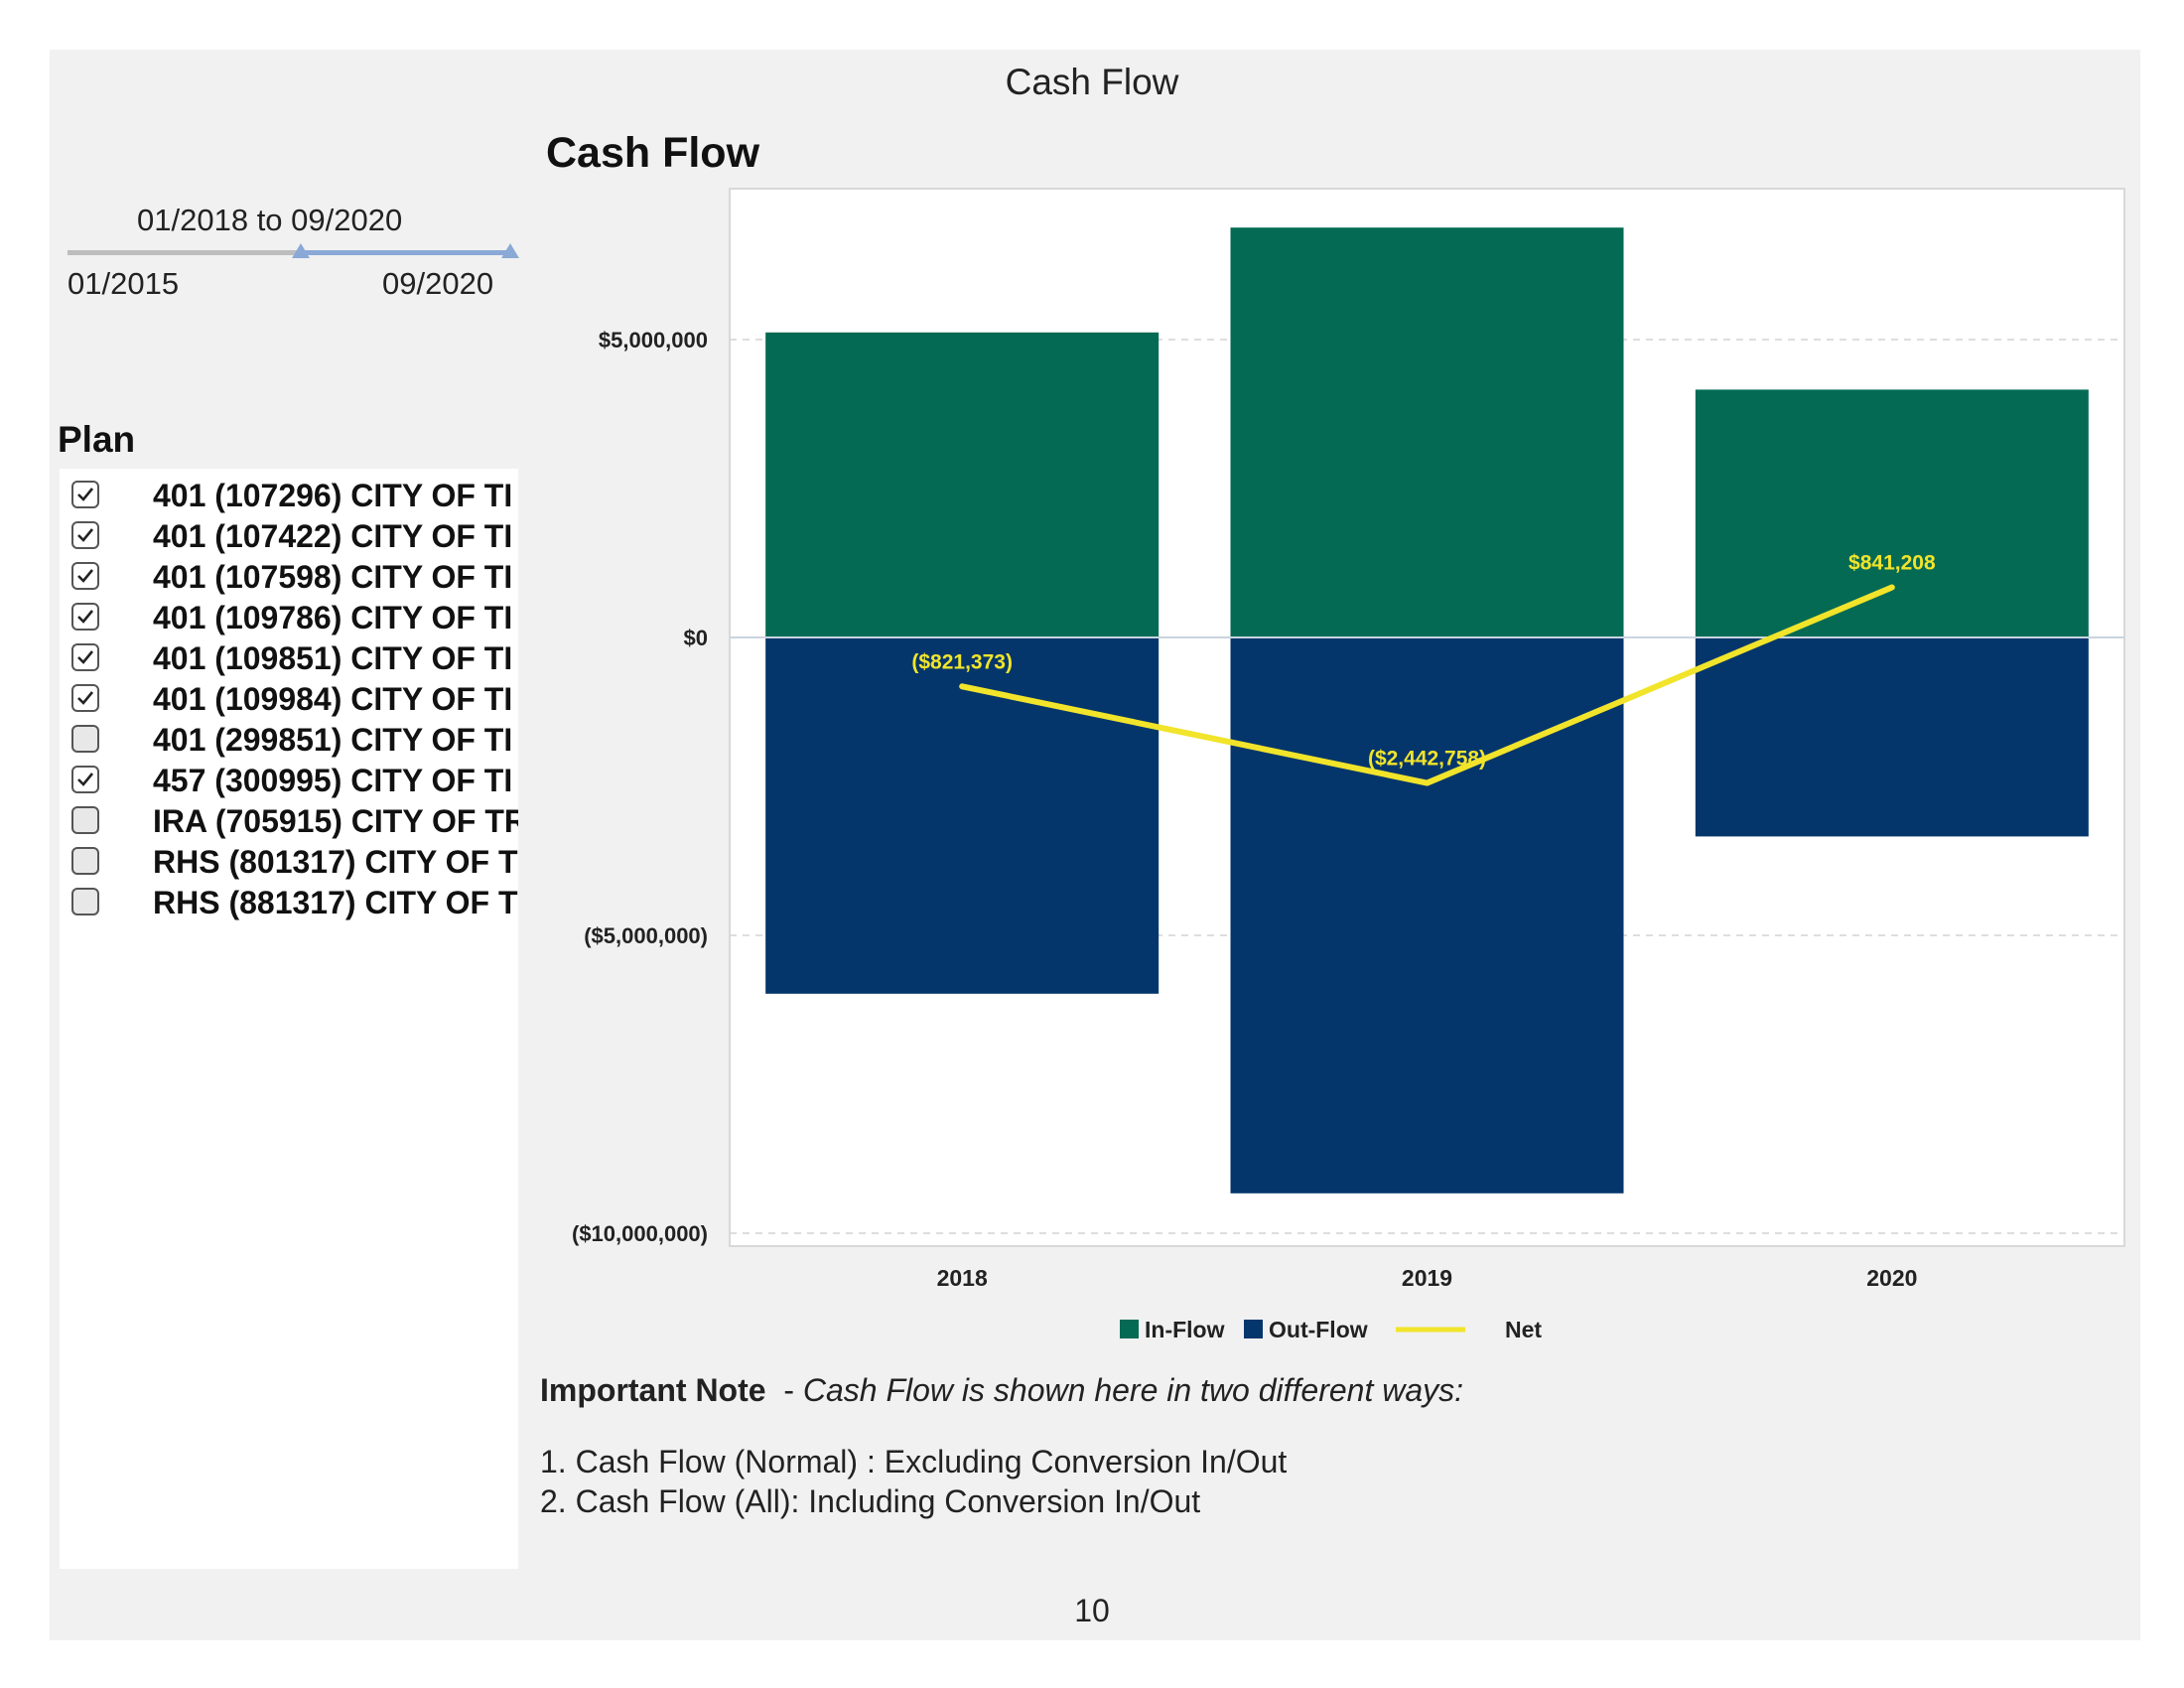 The image size is (2184, 1688). What do you see at coordinates (510, 250) in the screenshot?
I see `date-slider-end-handle` at bounding box center [510, 250].